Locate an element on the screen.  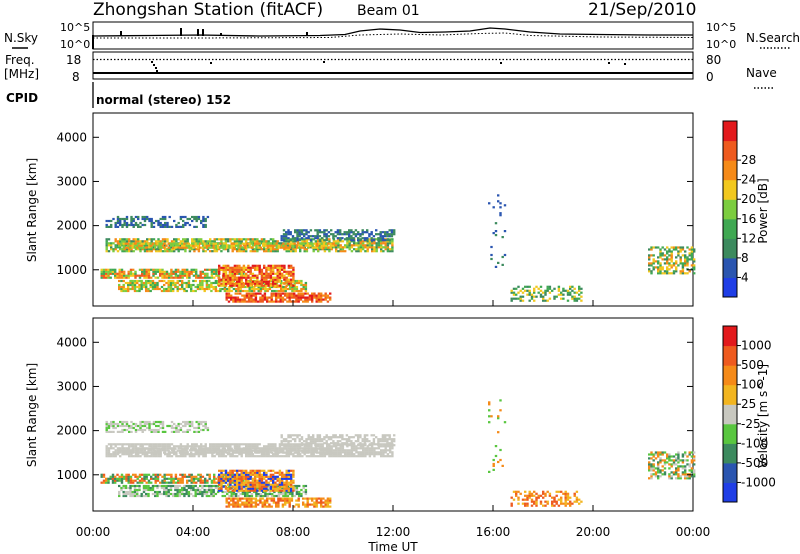
freq-frame is located at coordinates (393, 65).